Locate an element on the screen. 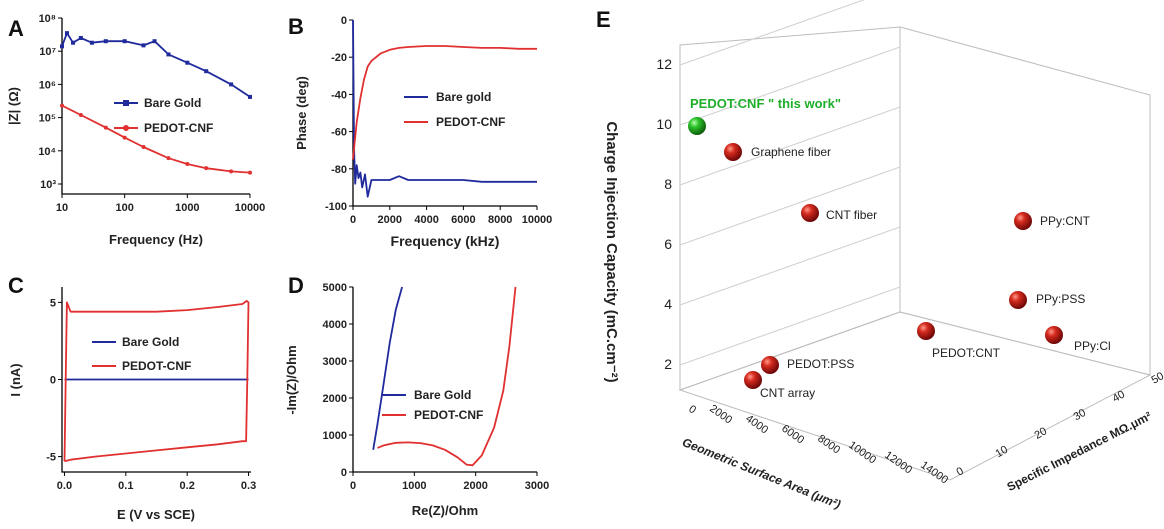 The image size is (1164, 529). chart-c-axes is located at coordinates (156, 380).